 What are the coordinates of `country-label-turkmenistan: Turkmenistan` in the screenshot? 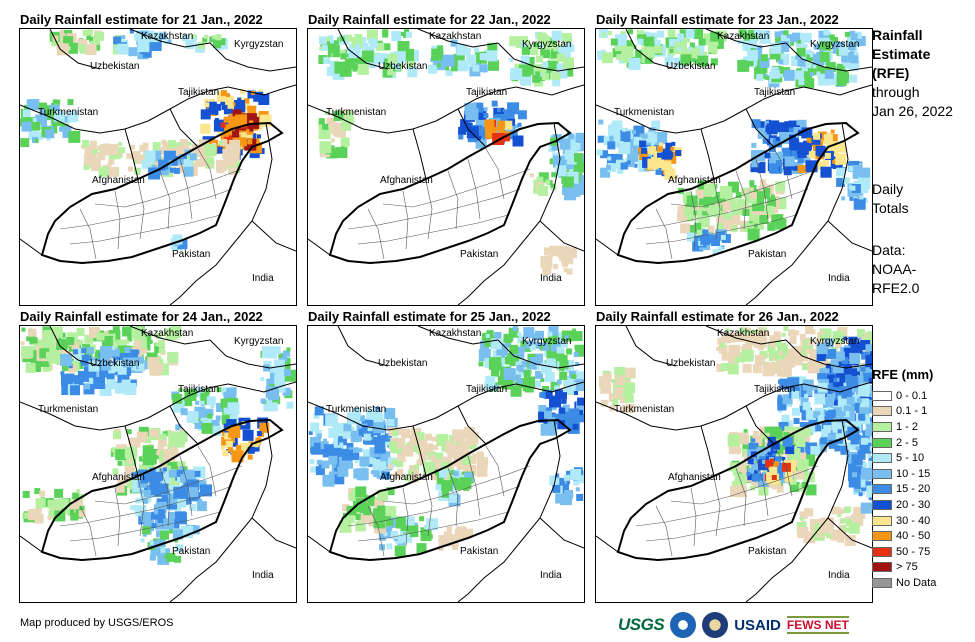 It's located at (356, 409).